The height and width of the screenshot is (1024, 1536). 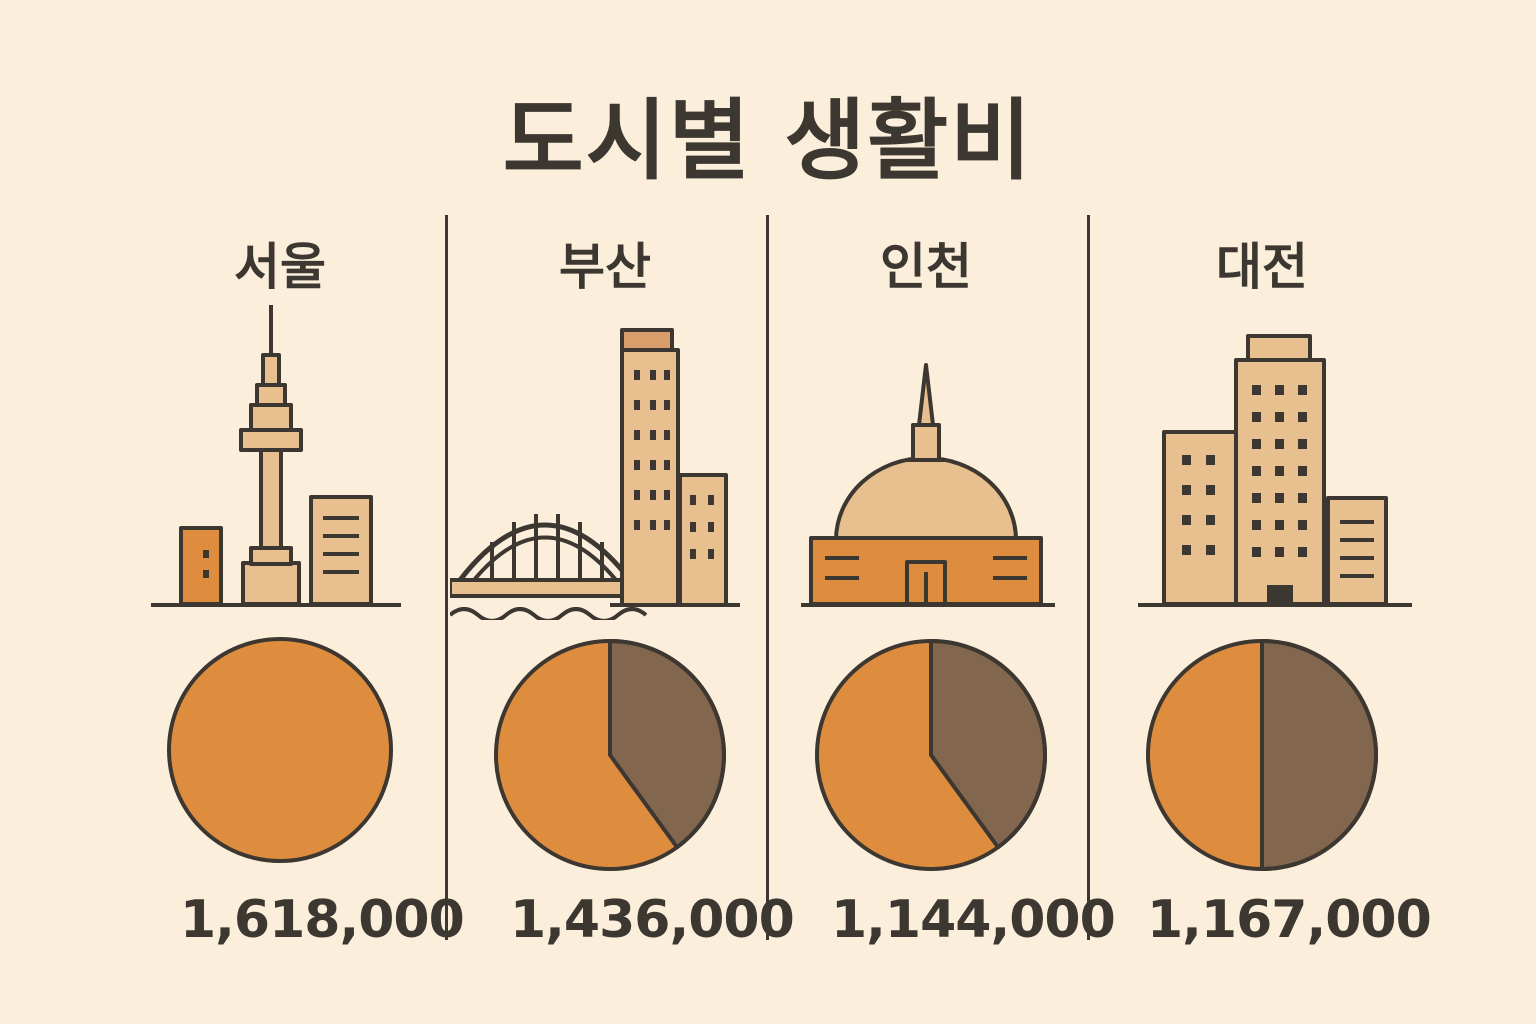 What do you see at coordinates (1262, 267) in the screenshot?
I see `city-name: 대전` at bounding box center [1262, 267].